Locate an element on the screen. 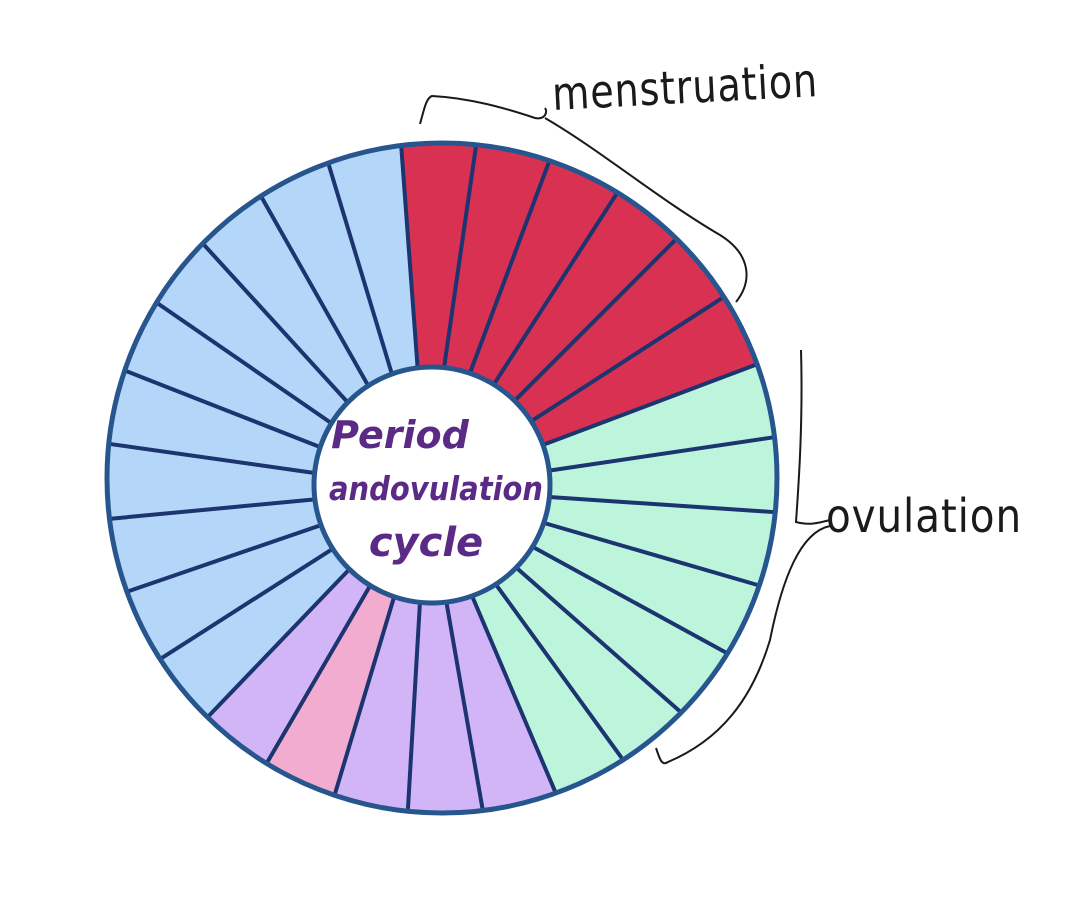 This screenshot has height=905, width=1091. day-segment-marked-day is located at coordinates (330, 690).